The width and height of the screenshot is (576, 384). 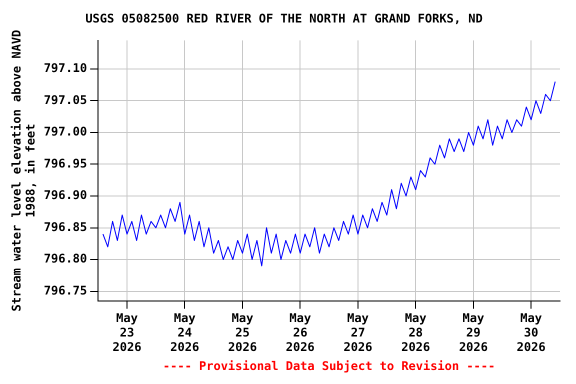 I want to click on chart-title: USGS 05082500 RED RIVER OF THE NORTH AT GRAND FORKS, ND, so click(x=284, y=18).